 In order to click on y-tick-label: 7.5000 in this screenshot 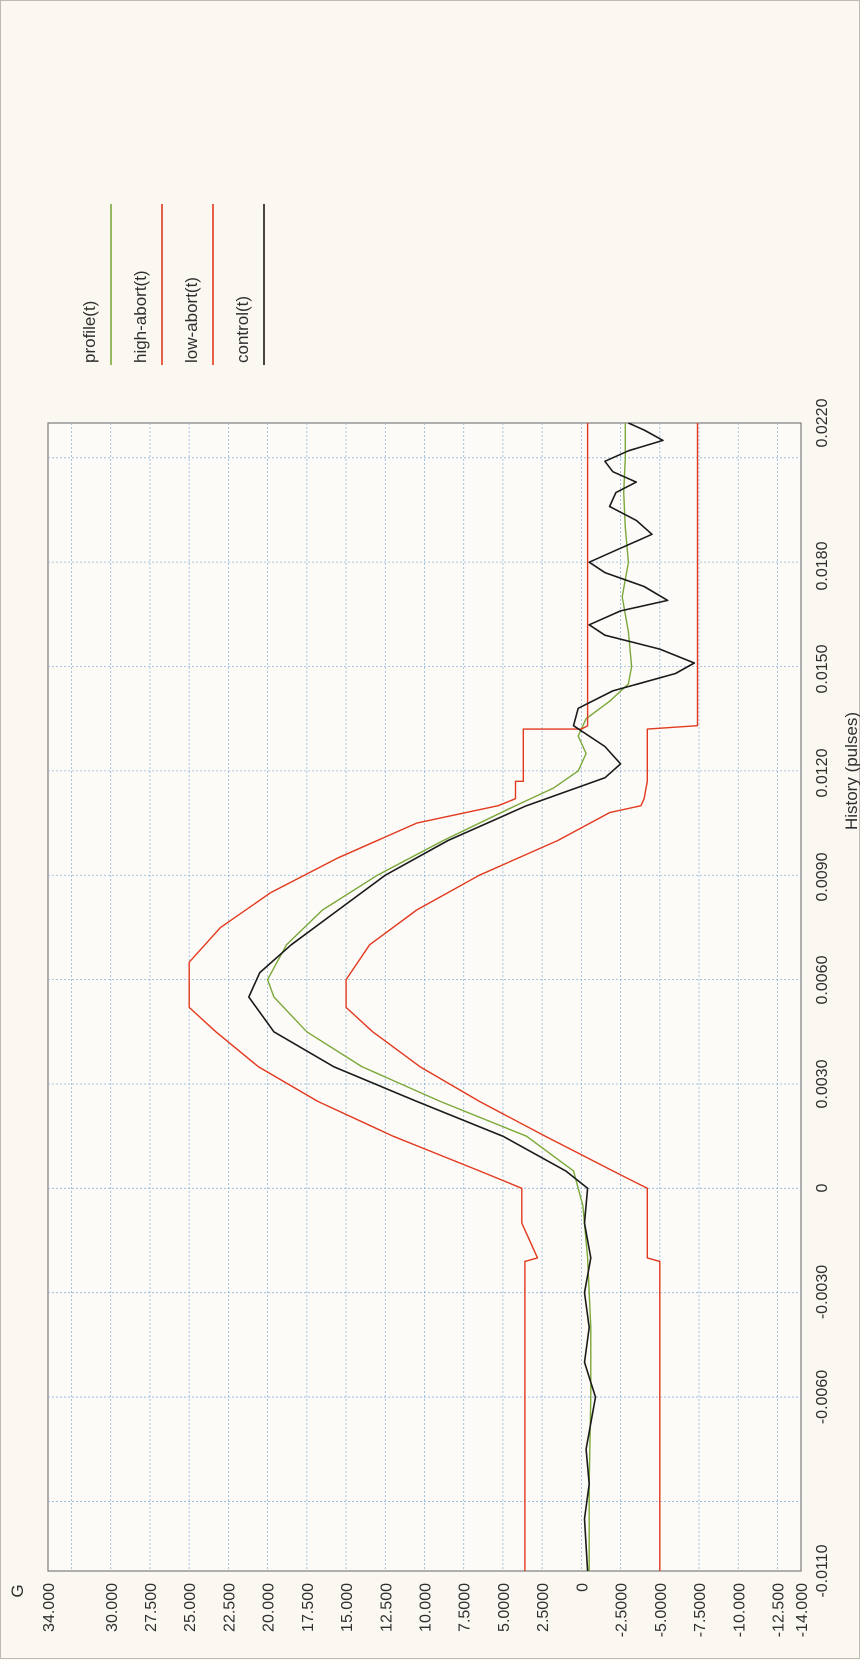, I will do `click(465, 1607)`.